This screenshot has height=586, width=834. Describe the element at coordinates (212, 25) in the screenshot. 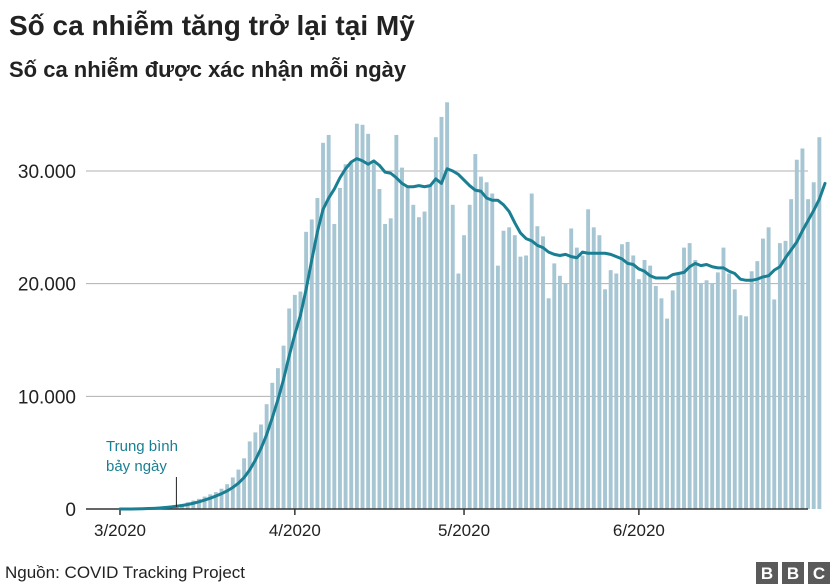

I see `chart-title: Số ca nhiễm tăng trở lại tại Mỹ` at that location.